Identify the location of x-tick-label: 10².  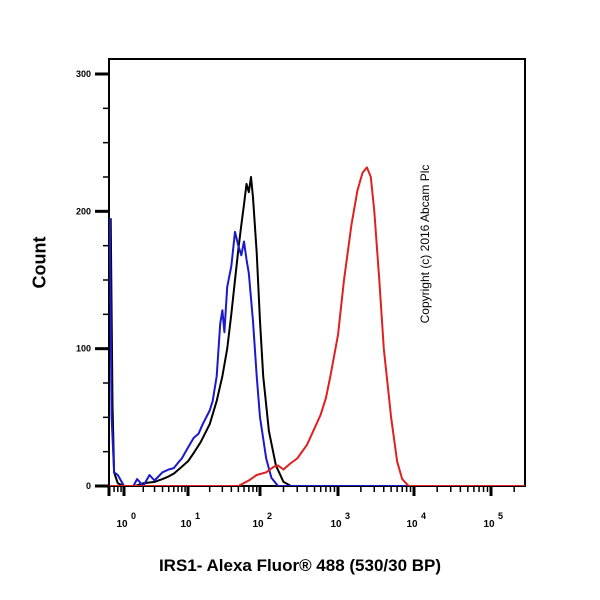
(262, 520).